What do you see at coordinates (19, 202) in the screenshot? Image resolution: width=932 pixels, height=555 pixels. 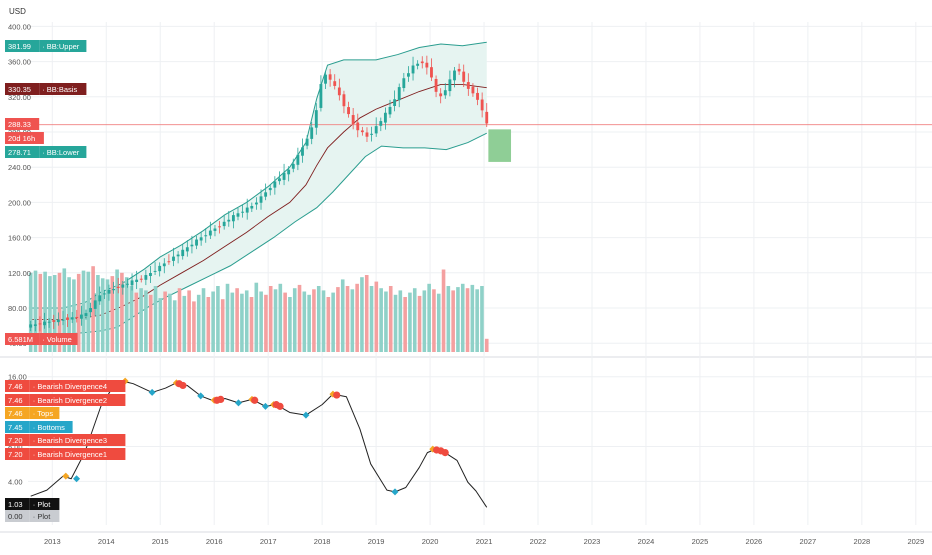 I see `price-tick-label: 200.00` at bounding box center [19, 202].